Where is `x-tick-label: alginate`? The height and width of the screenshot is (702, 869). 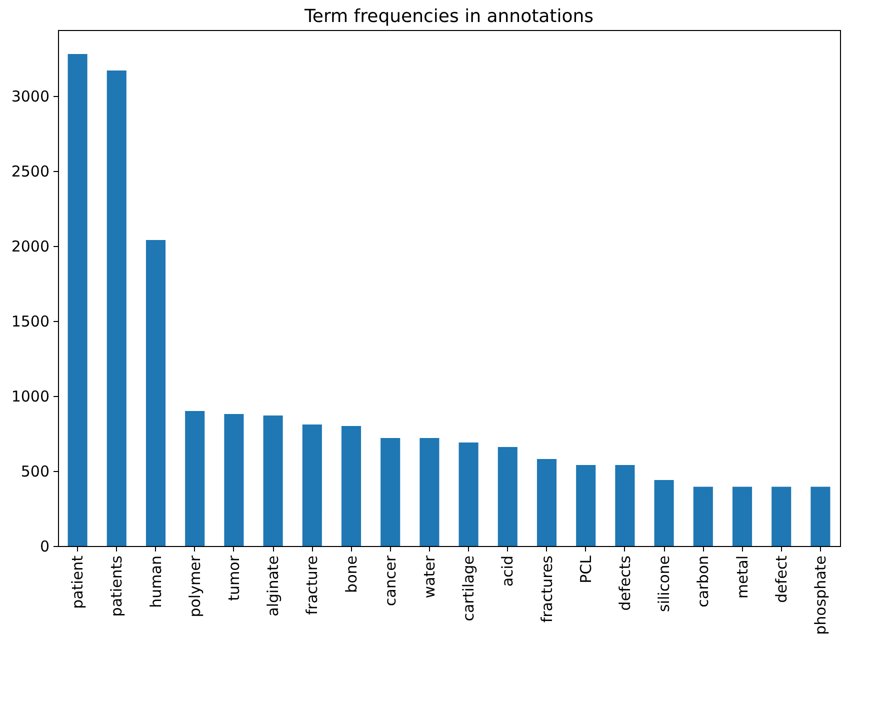 x-tick-label: alginate is located at coordinates (273, 586).